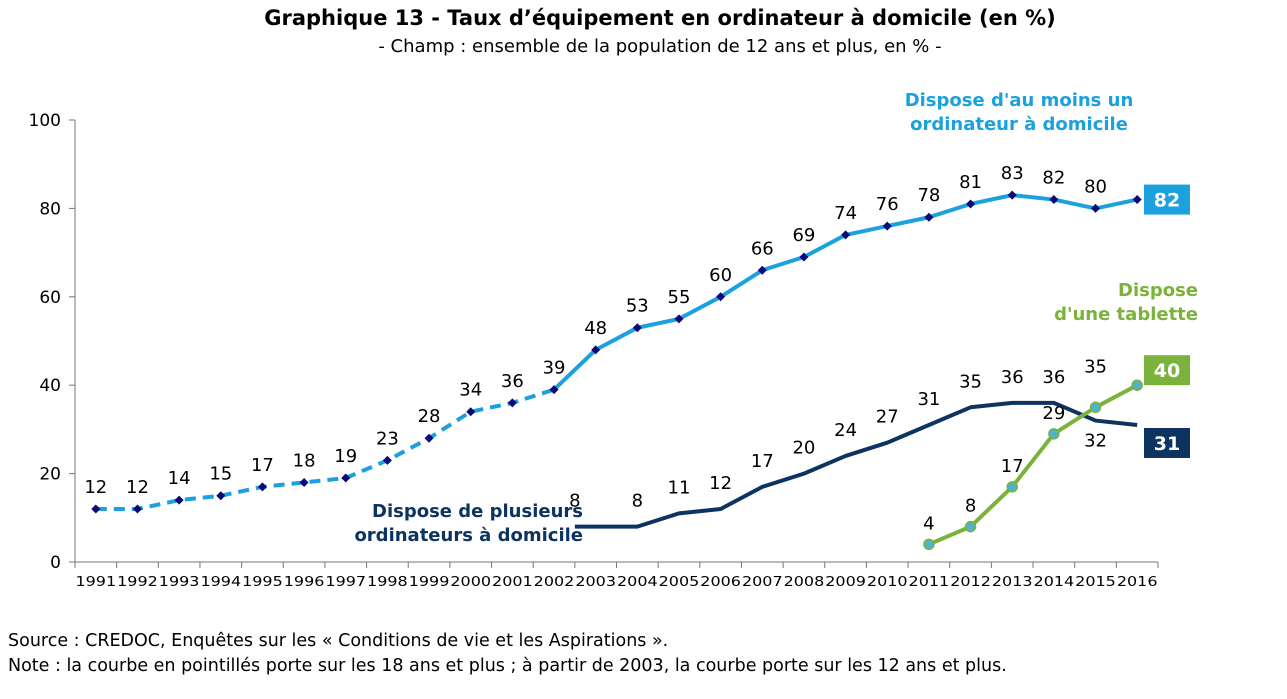 The width and height of the screenshot is (1287, 699). What do you see at coordinates (928, 523) in the screenshot?
I see `data-label: 4` at bounding box center [928, 523].